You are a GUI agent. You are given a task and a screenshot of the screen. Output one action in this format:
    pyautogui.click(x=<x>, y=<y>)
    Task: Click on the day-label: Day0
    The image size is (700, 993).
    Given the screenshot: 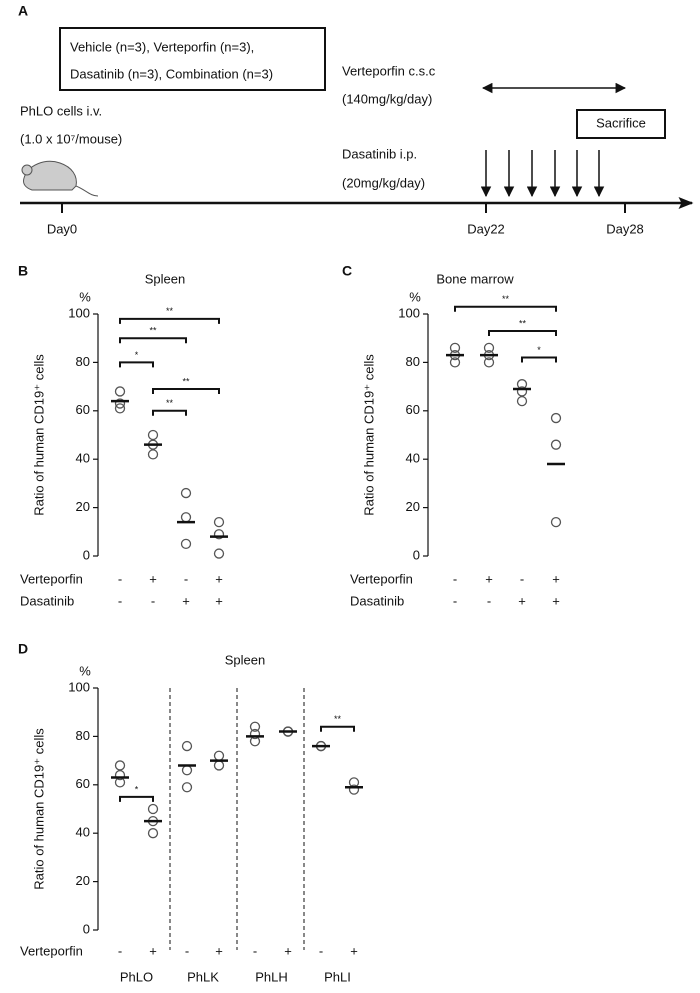 What is the action you would take?
    pyautogui.click(x=62, y=228)
    